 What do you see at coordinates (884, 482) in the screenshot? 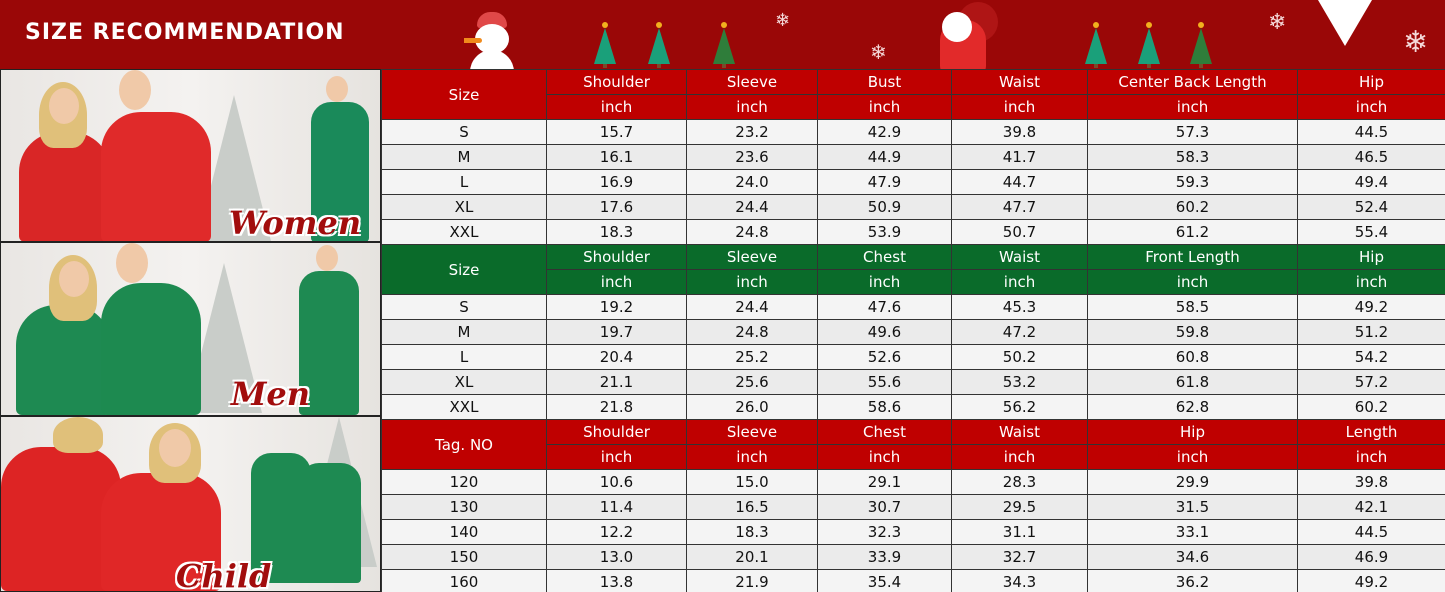
I see `table-cell: 29.1` at bounding box center [884, 482].